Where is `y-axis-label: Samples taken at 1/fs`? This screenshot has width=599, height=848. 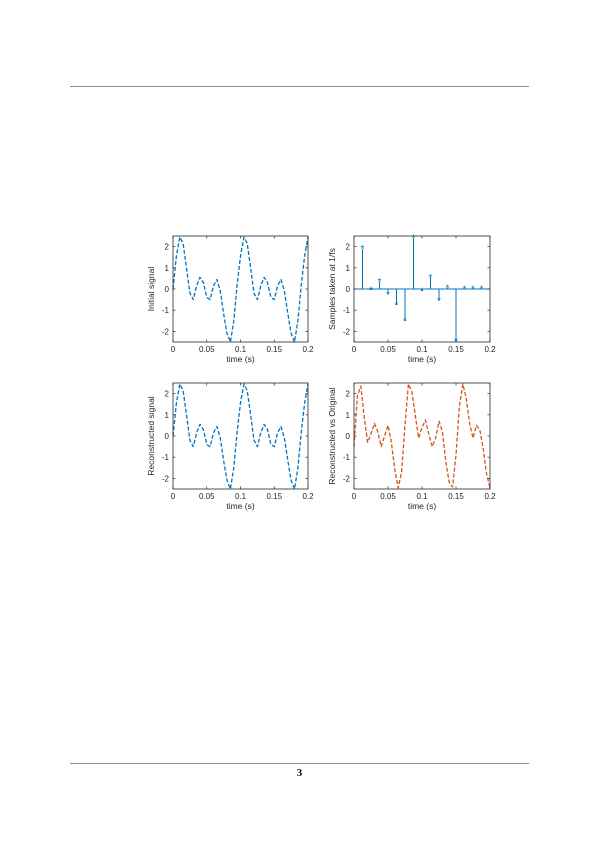
y-axis-label: Samples taken at 1/fs is located at coordinates (332, 289).